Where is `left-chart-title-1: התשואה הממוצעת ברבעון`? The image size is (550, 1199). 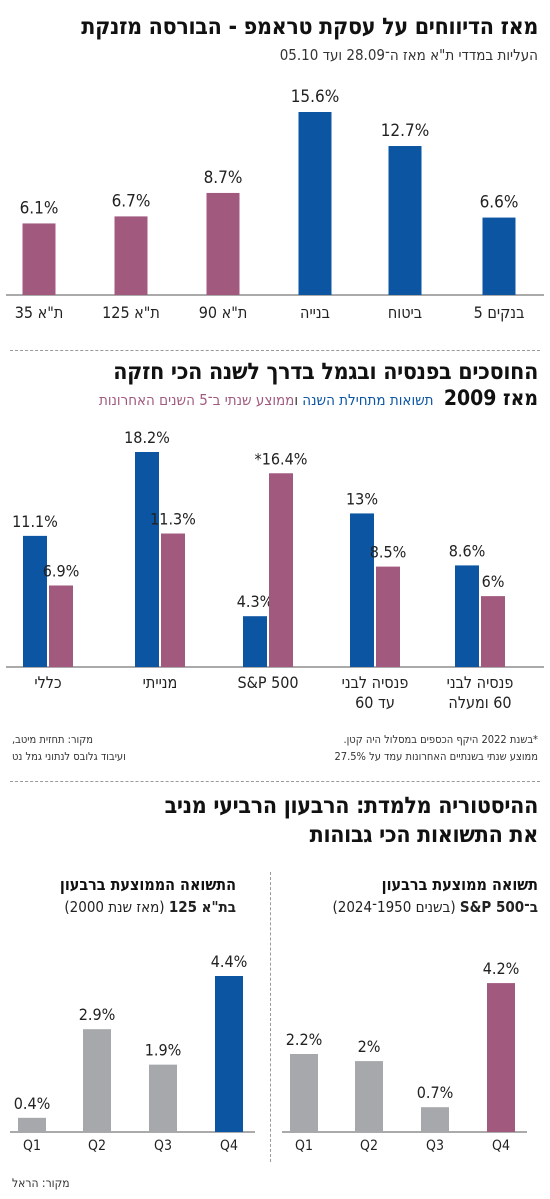
left-chart-title-1: התשואה הממוצעת ברבעון is located at coordinates (147, 884).